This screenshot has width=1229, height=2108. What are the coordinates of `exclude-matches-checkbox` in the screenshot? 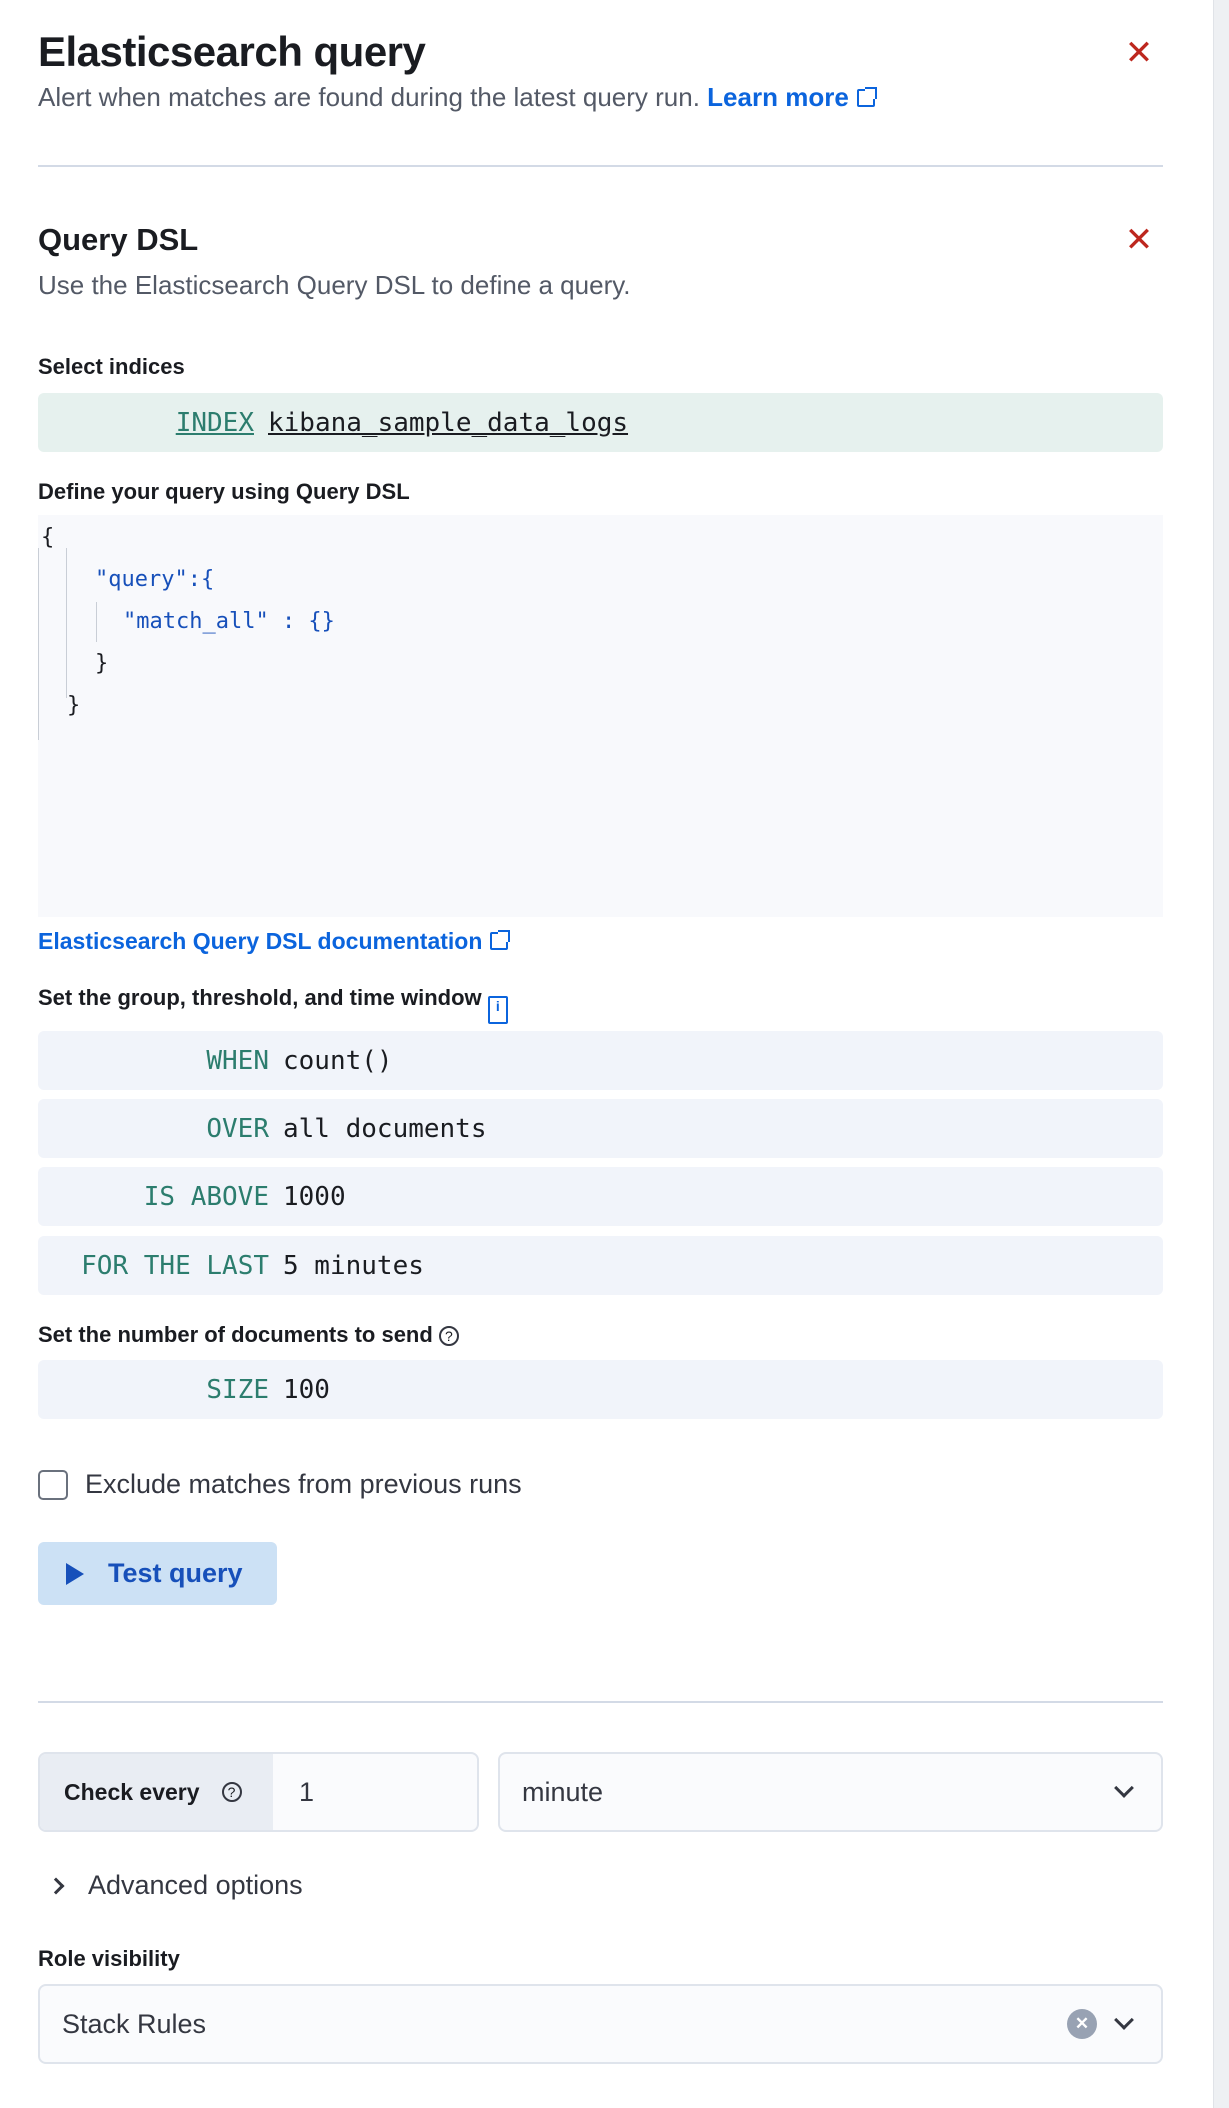 It's located at (53, 1485).